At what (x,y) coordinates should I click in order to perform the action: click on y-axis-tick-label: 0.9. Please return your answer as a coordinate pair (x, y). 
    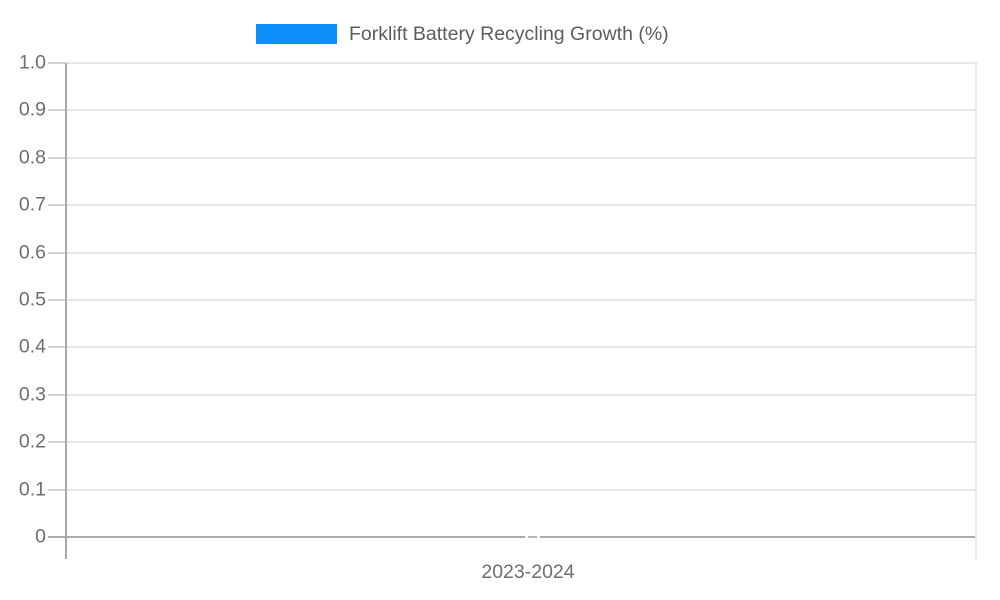
    Looking at the image, I should click on (32, 109).